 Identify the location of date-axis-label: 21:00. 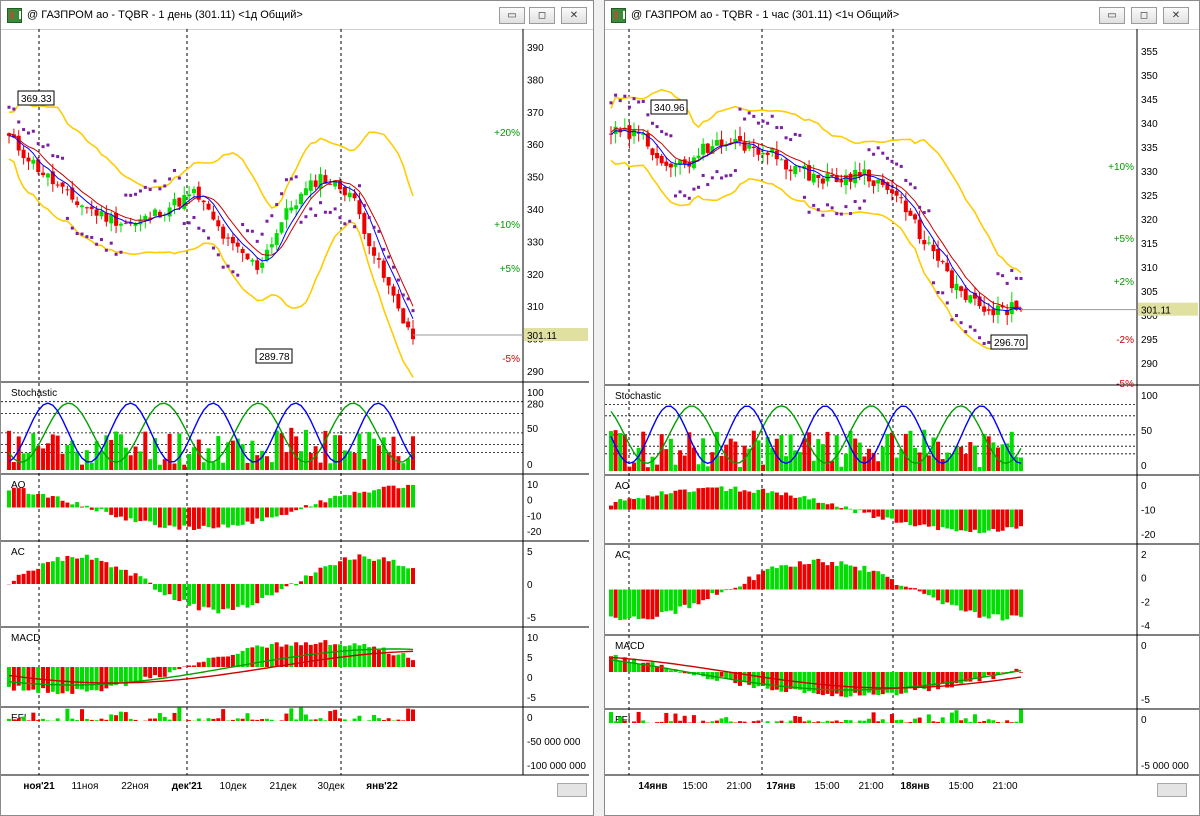
(870, 786).